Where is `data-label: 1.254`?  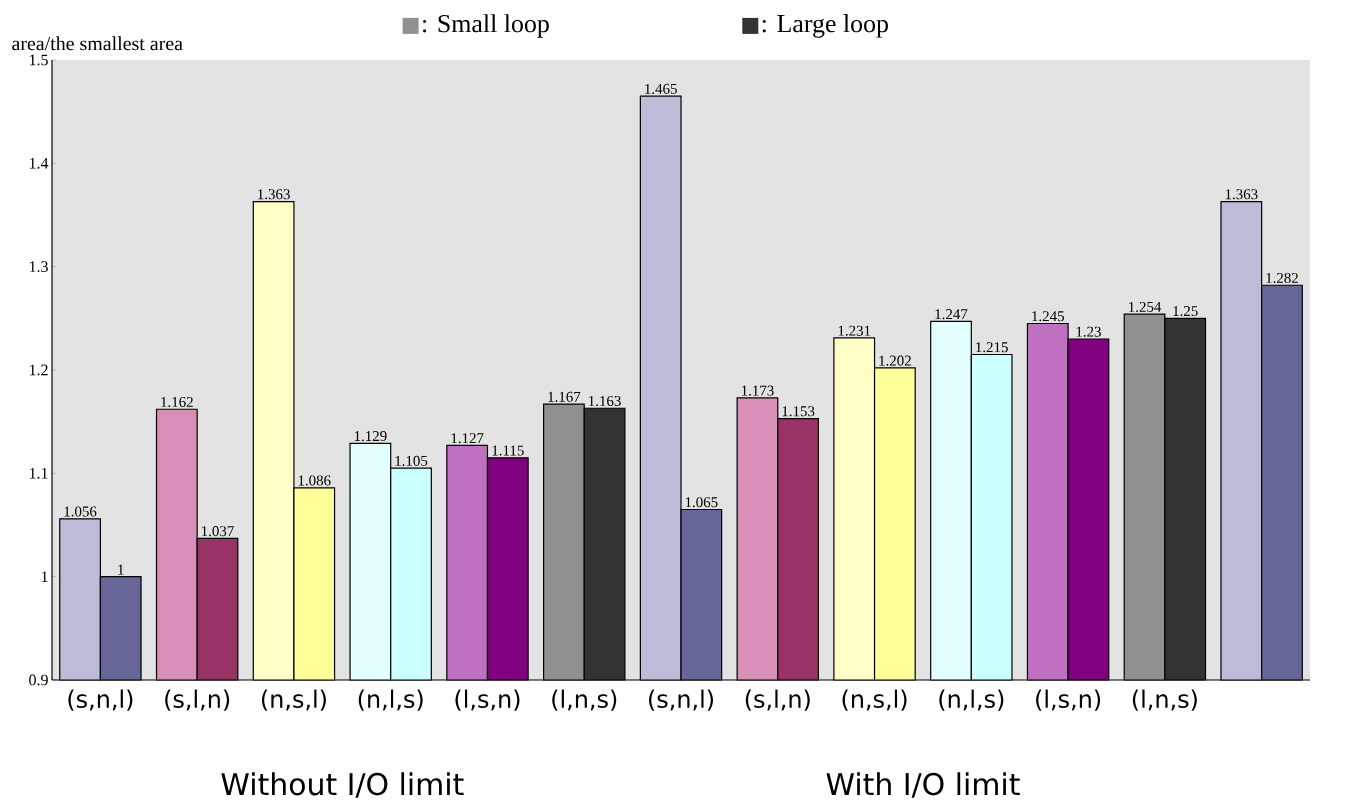
data-label: 1.254 is located at coordinates (1145, 306).